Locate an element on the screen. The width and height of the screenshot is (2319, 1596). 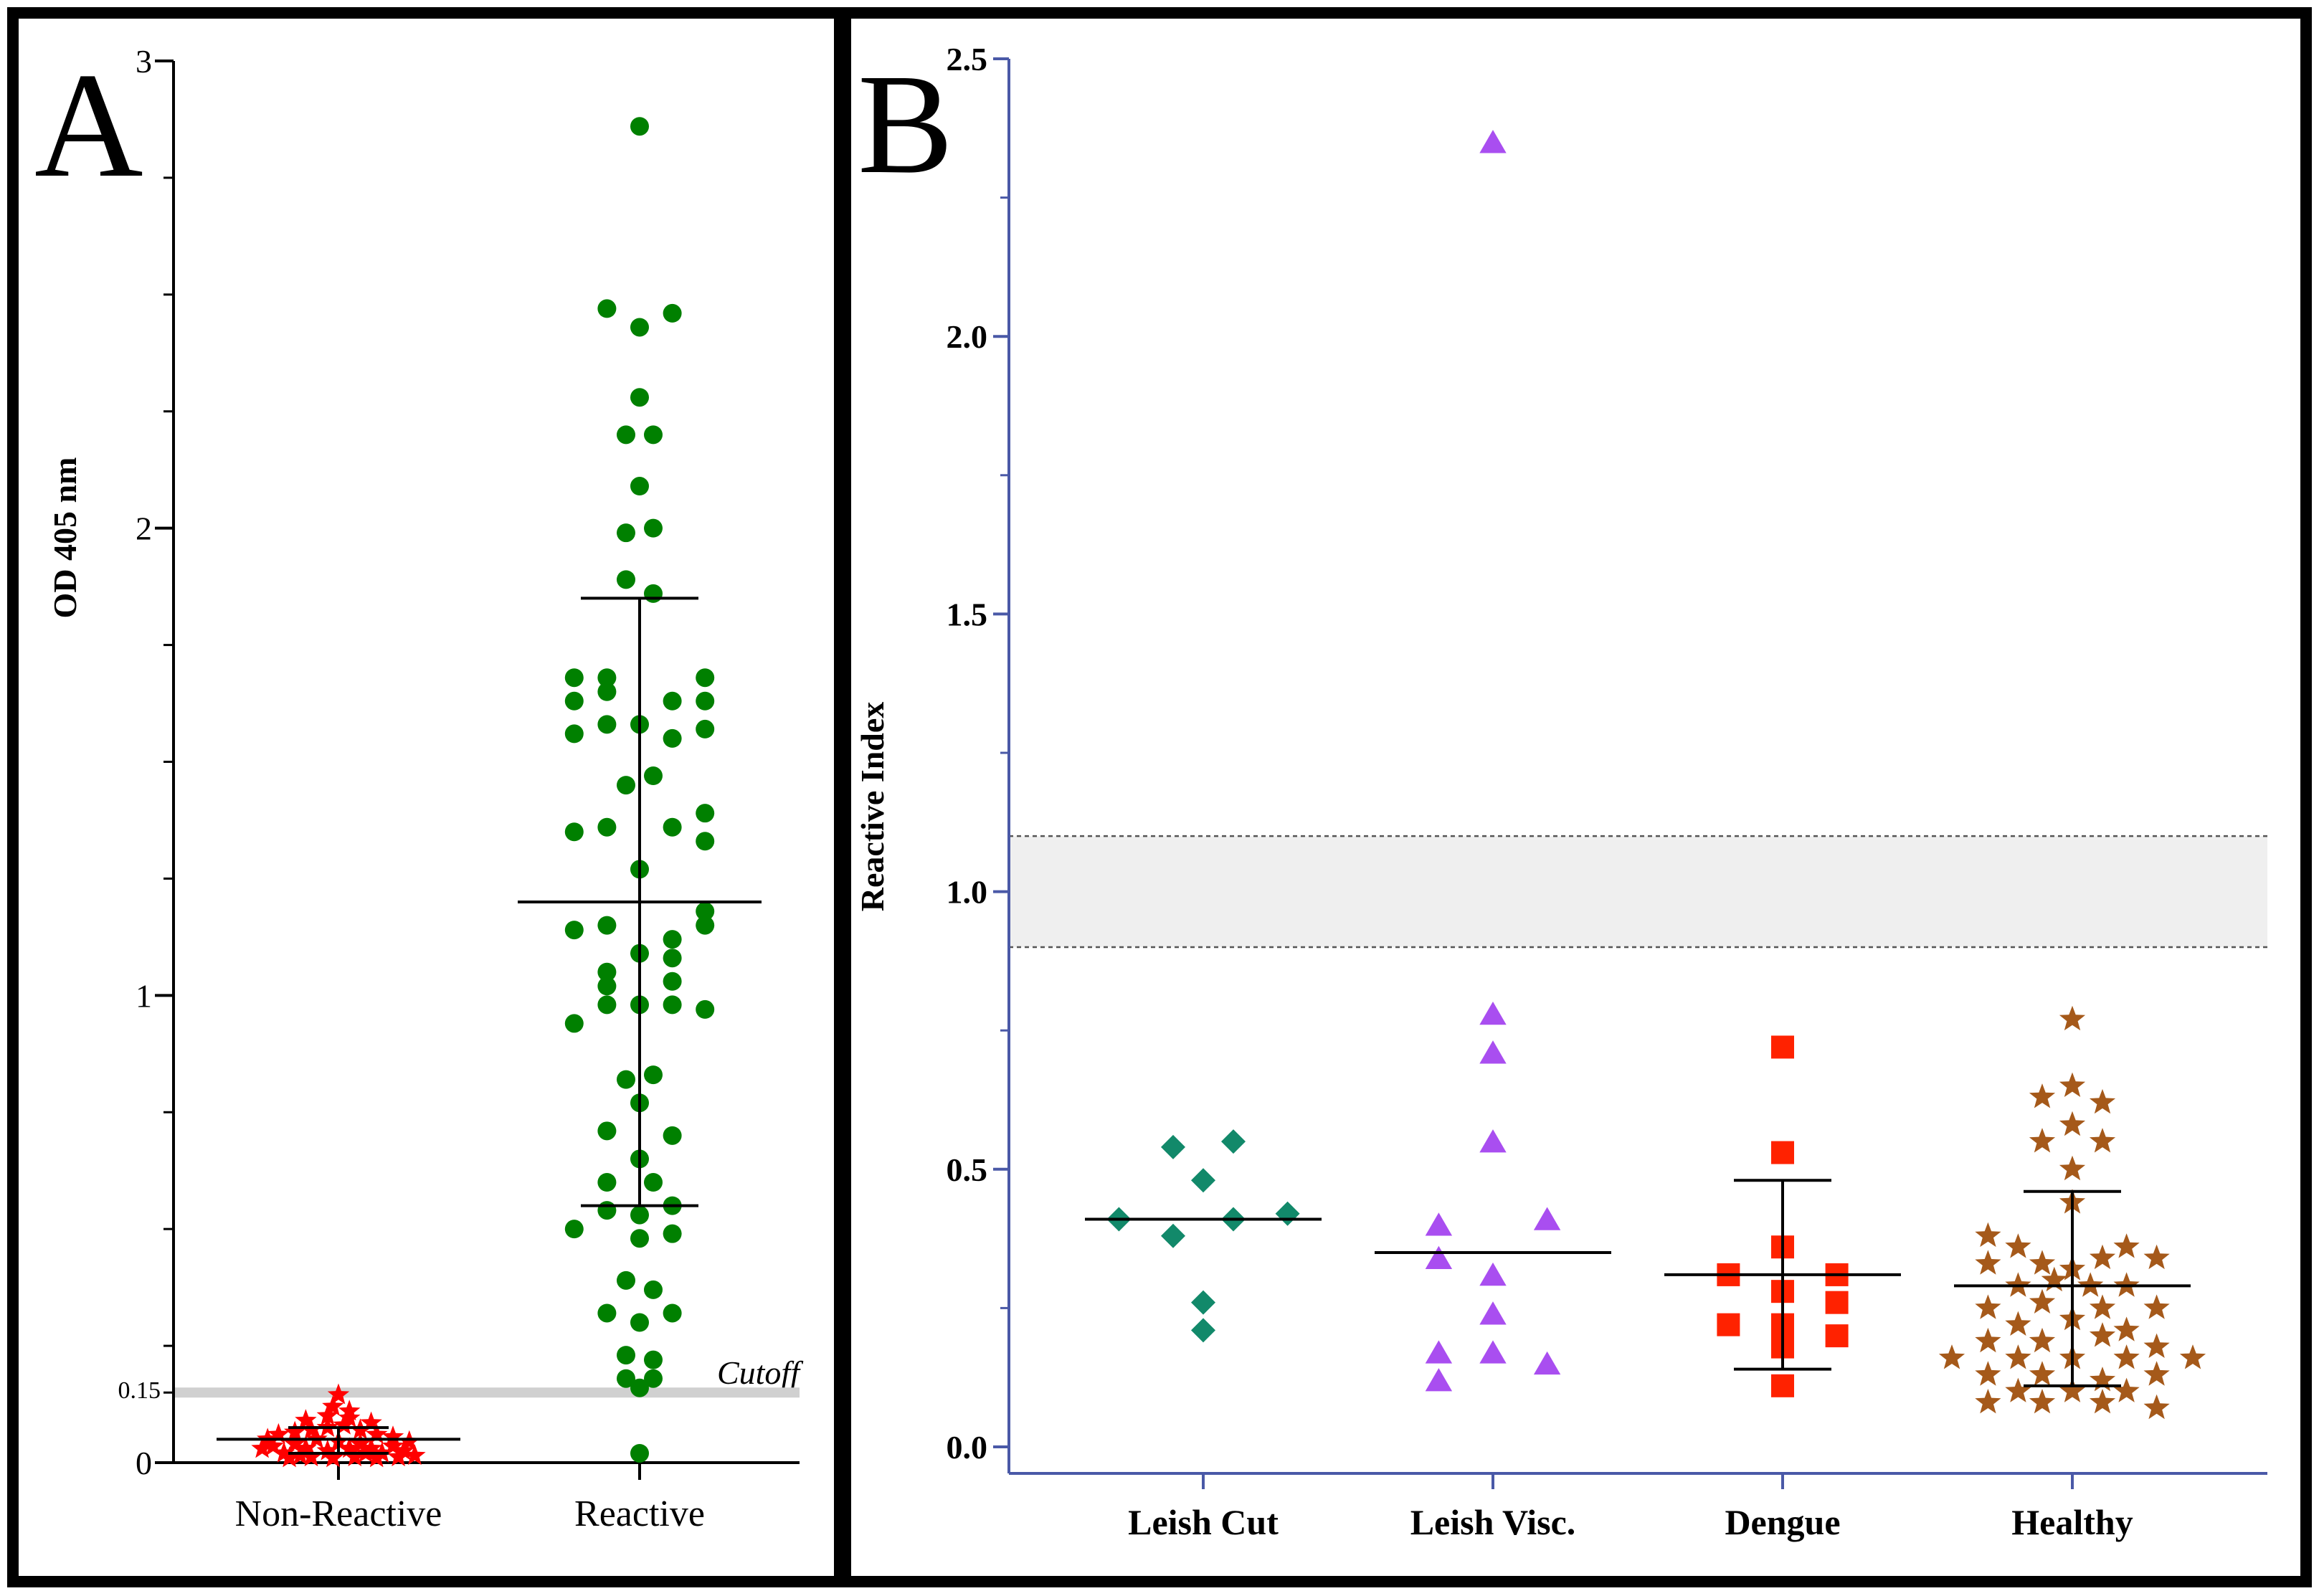
panel-b-x-tick-label: Leish Cut is located at coordinates (1203, 1522).